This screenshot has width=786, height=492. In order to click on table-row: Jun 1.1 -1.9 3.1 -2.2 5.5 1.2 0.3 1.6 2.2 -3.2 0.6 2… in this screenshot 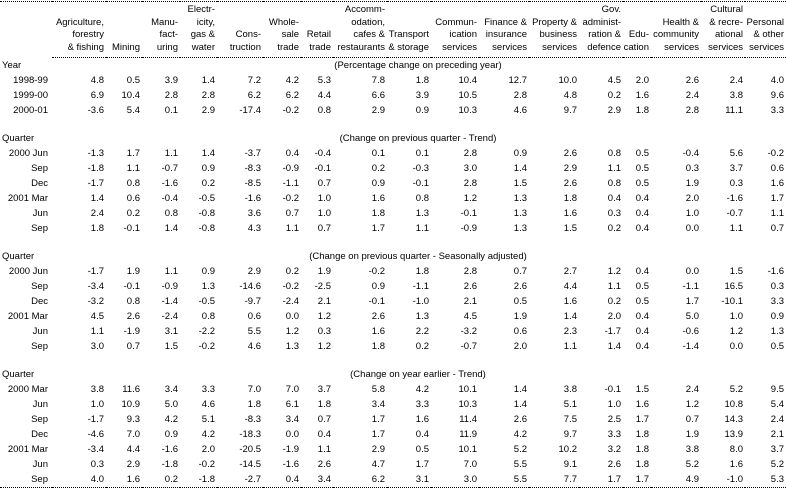, I will do `click(393, 331)`.